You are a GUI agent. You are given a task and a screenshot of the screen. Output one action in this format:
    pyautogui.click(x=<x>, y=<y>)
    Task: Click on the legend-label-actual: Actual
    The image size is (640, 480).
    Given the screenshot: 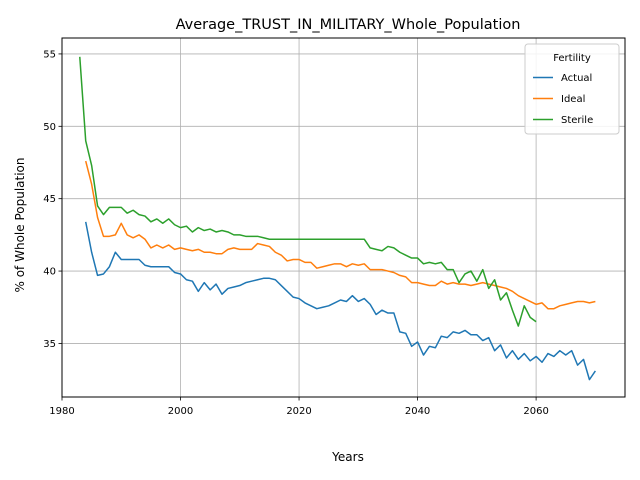 What is the action you would take?
    pyautogui.click(x=576, y=78)
    